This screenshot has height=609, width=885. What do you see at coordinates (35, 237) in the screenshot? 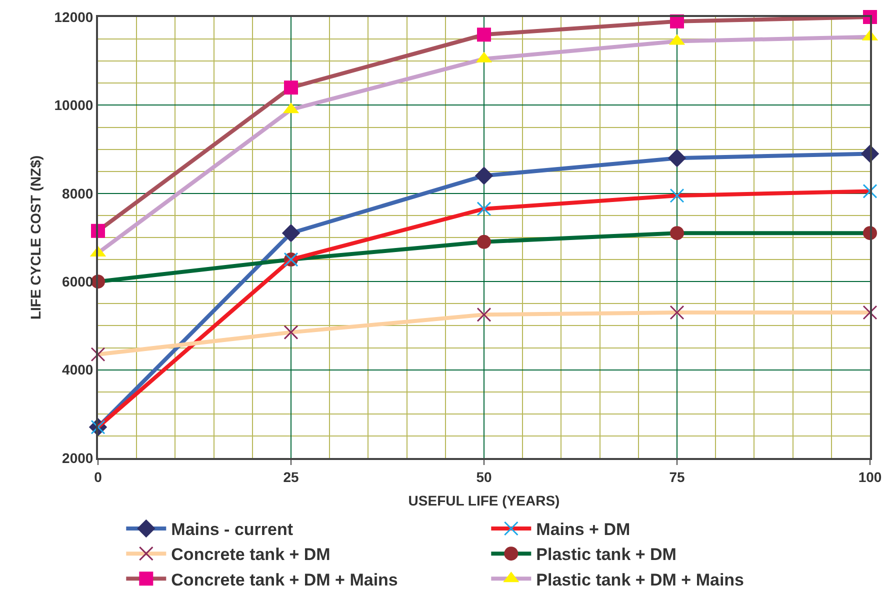
I see `y-axis-title: LIFE CYCLE COST (NZ$)` at bounding box center [35, 237].